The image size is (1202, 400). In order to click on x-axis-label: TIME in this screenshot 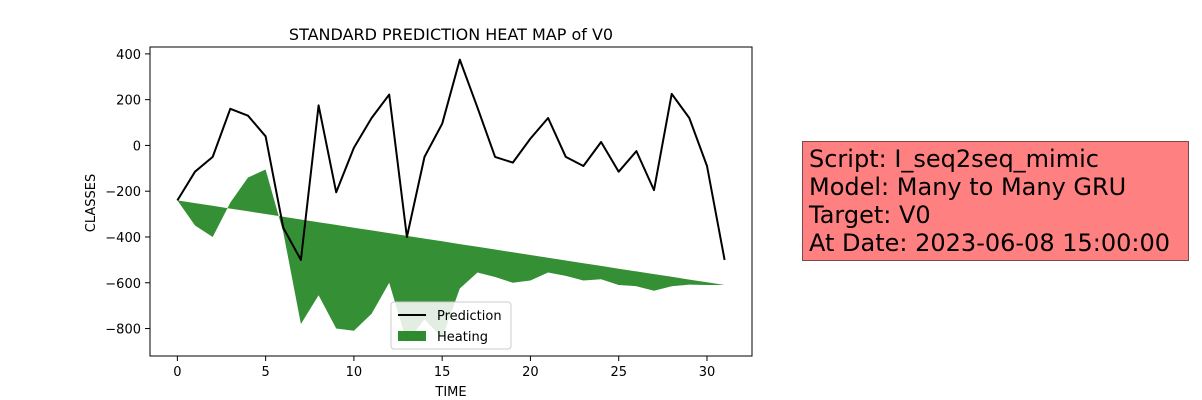, I will do `click(450, 392)`.